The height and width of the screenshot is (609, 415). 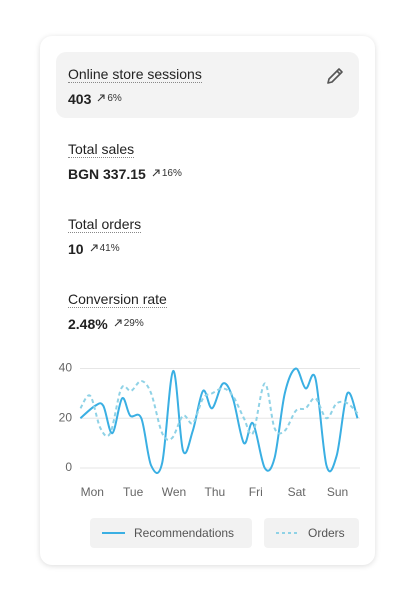 I want to click on metric-value-row: 2.48% 29%, so click(x=106, y=324).